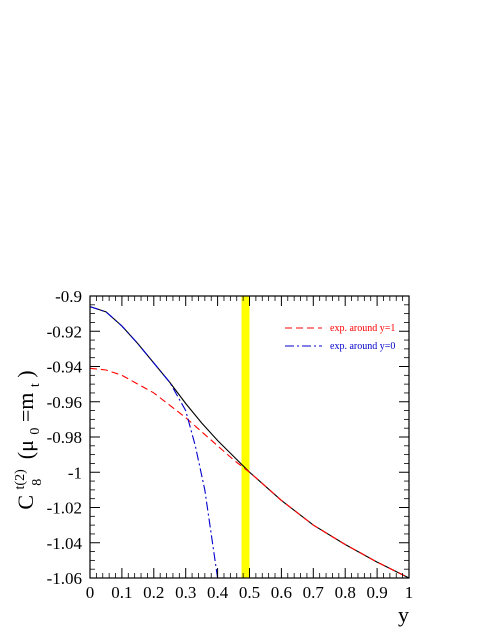 The image size is (491, 635). I want to click on x-tick-label: 0.8, so click(345, 592).